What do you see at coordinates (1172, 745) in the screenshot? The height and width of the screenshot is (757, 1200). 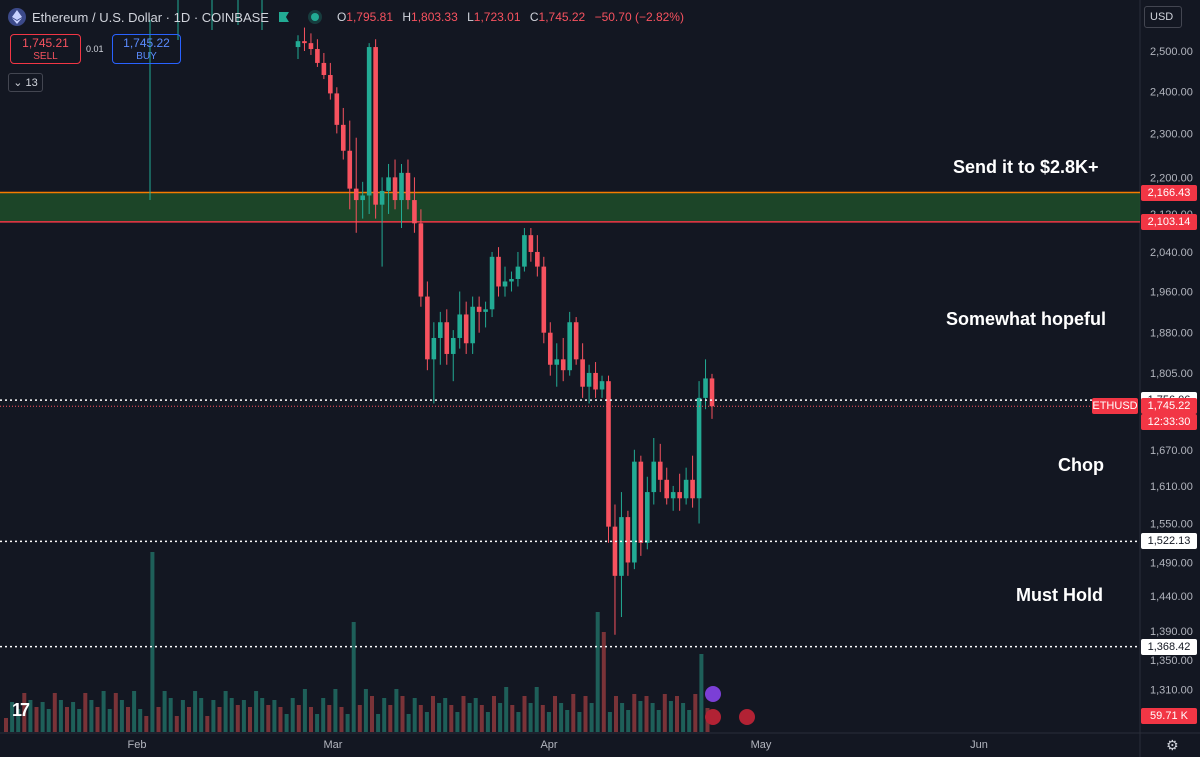 I see `gear-icon: ⚙` at bounding box center [1172, 745].